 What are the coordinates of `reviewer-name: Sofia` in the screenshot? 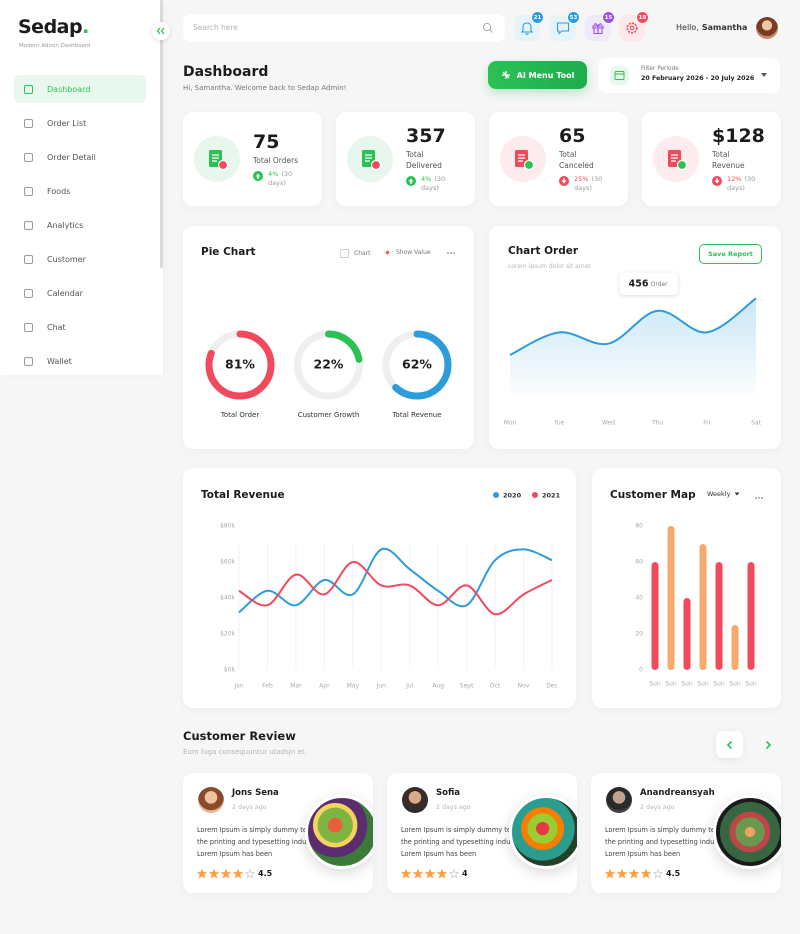 It's located at (448, 793).